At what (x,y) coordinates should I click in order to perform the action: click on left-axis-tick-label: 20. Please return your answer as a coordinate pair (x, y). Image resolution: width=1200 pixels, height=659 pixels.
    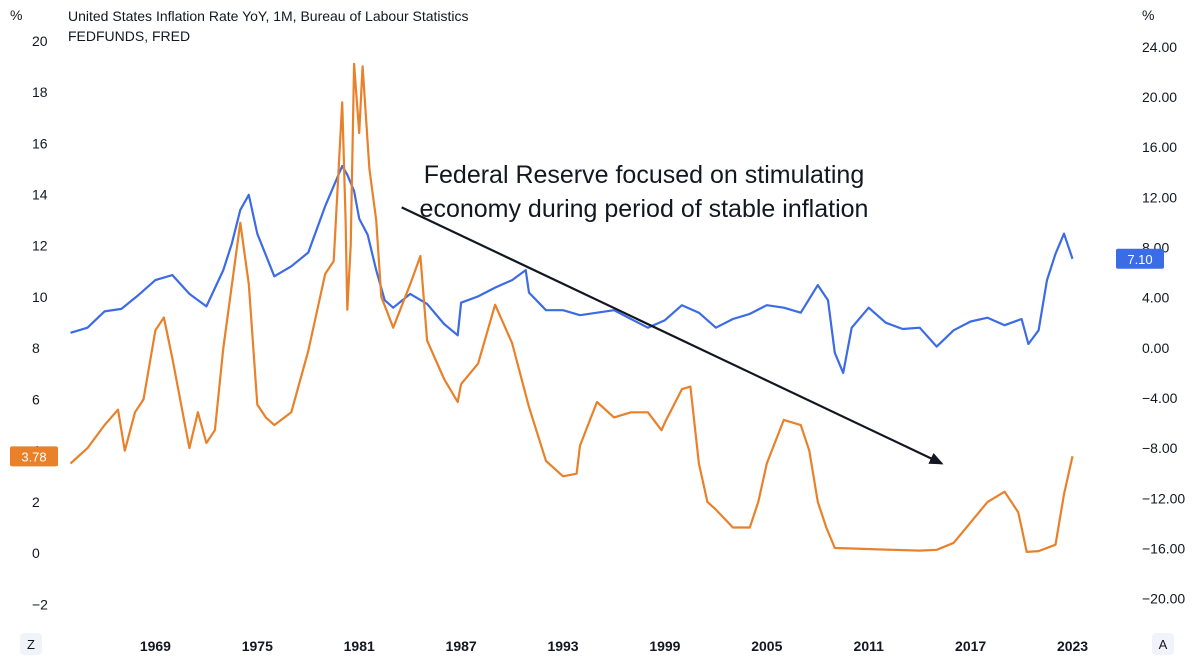
    Looking at the image, I should click on (40, 41).